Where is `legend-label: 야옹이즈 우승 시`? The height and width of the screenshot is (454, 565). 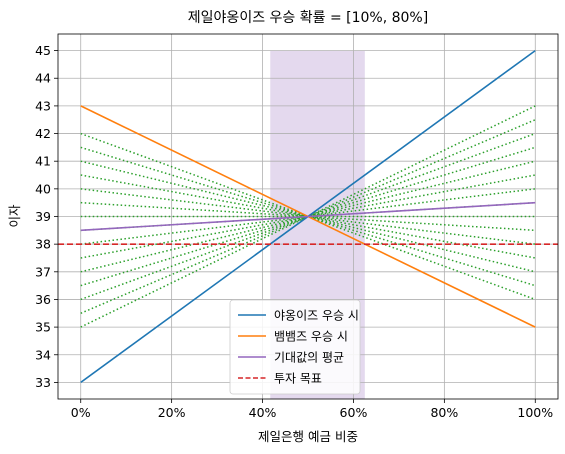 legend-label: 야옹이즈 우승 시 is located at coordinates (316, 316).